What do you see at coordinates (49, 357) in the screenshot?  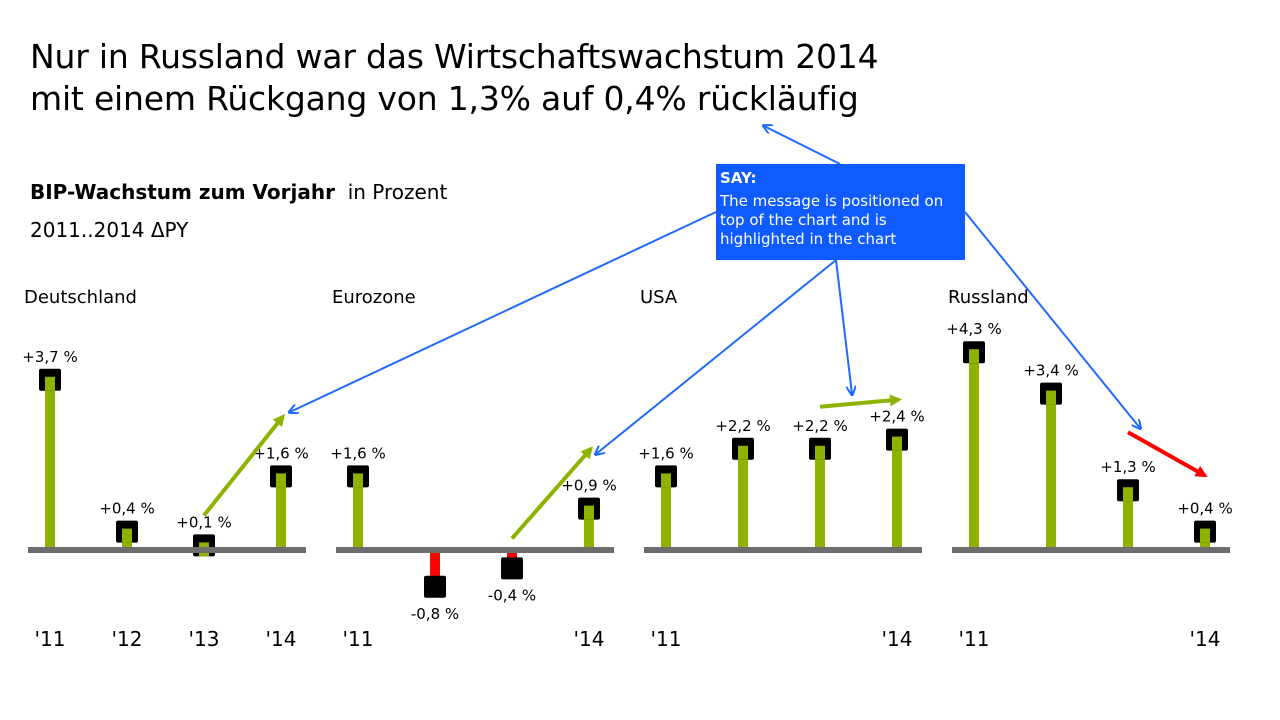 I see `data-label: +3,7 %` at bounding box center [49, 357].